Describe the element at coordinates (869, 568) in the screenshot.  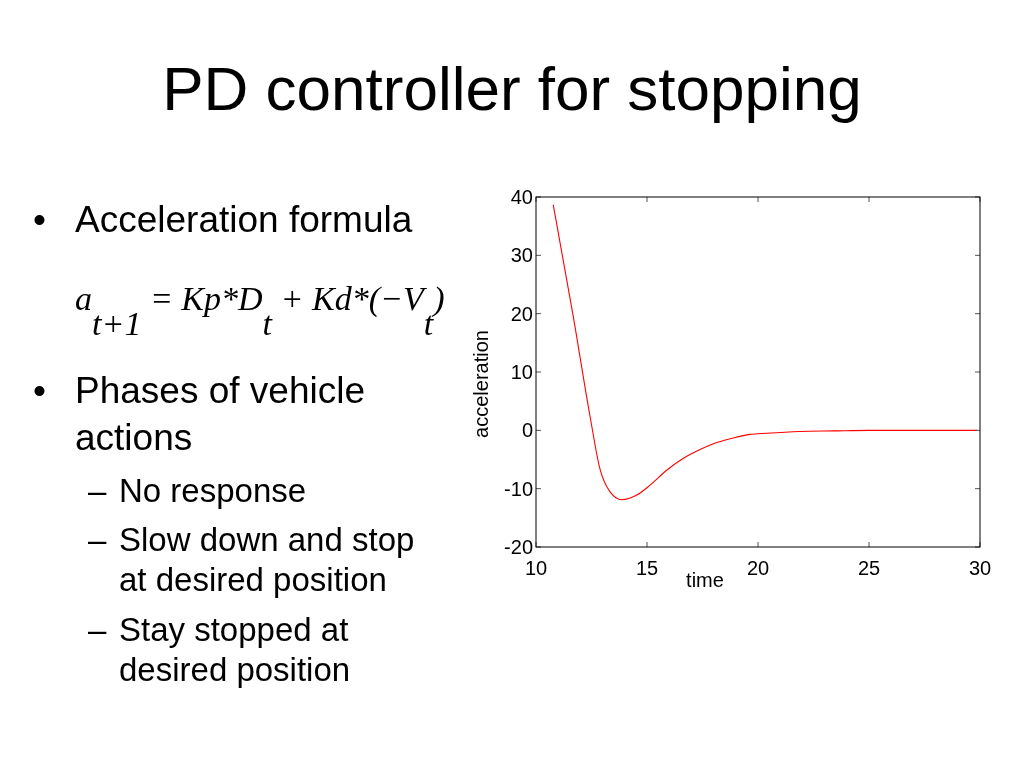
I see `x-tick-label: 25` at that location.